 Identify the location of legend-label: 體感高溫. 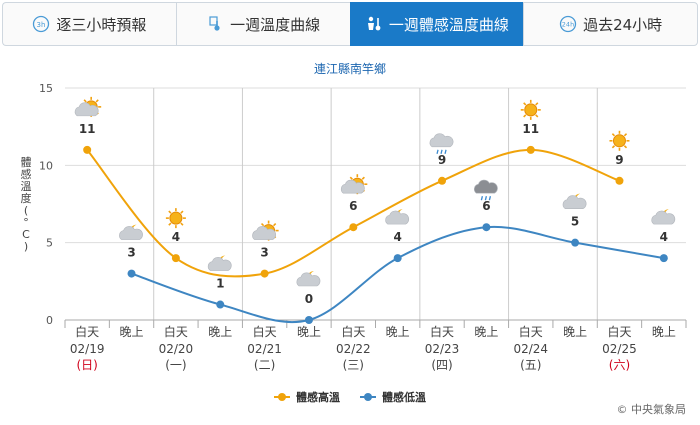
(318, 397).